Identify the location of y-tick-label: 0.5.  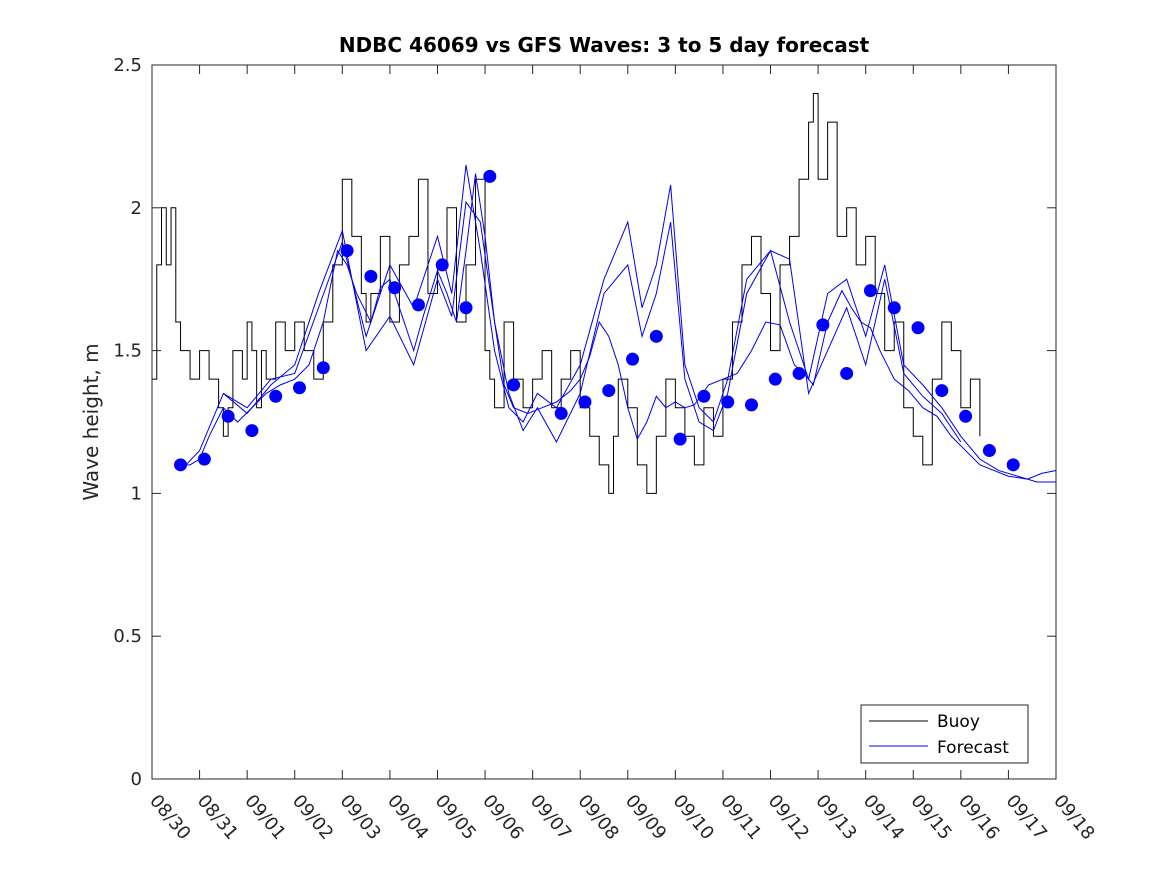
(127, 636).